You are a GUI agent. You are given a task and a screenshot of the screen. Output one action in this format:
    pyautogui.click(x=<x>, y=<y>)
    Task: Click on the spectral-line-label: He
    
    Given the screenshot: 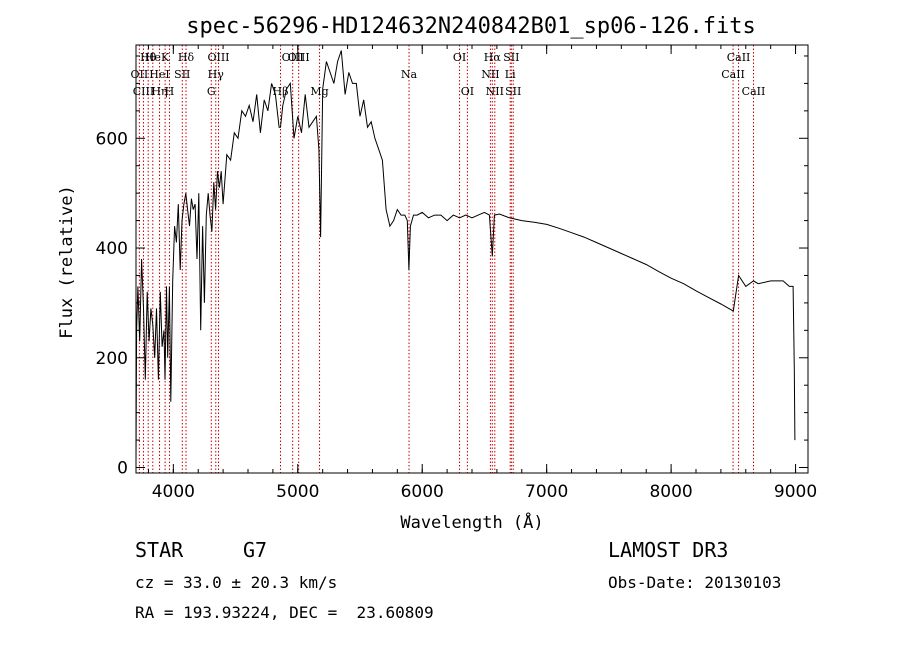 What is the action you would take?
    pyautogui.click(x=153, y=57)
    